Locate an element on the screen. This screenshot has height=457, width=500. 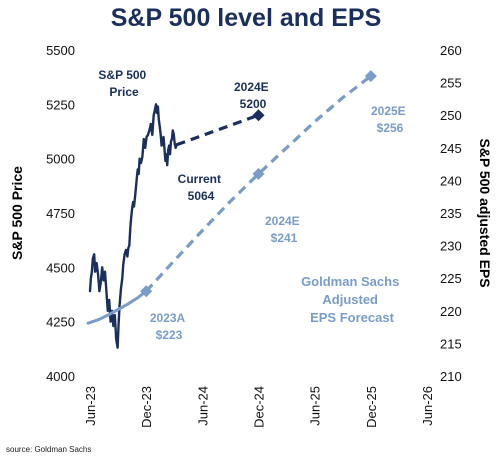
y2-tick-label: 210 is located at coordinates (451, 376).